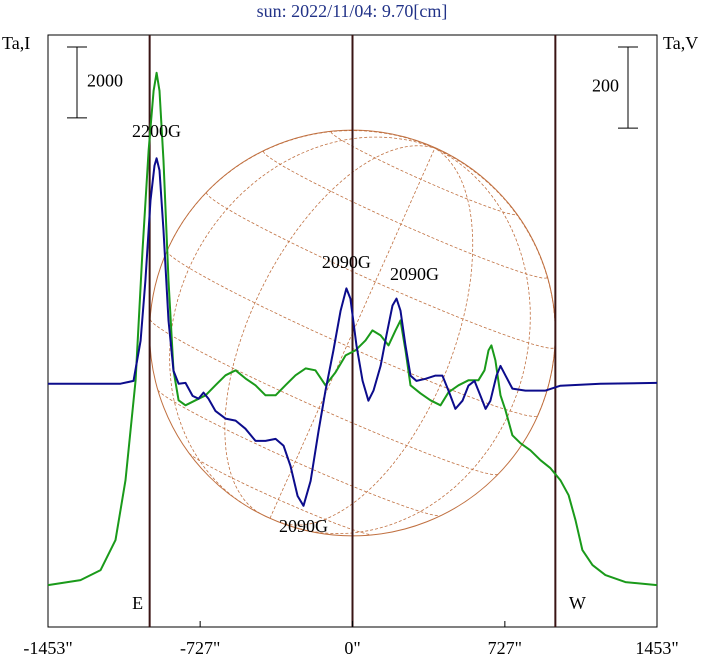  Describe the element at coordinates (137, 603) in the screenshot. I see `limb-label: E` at that location.